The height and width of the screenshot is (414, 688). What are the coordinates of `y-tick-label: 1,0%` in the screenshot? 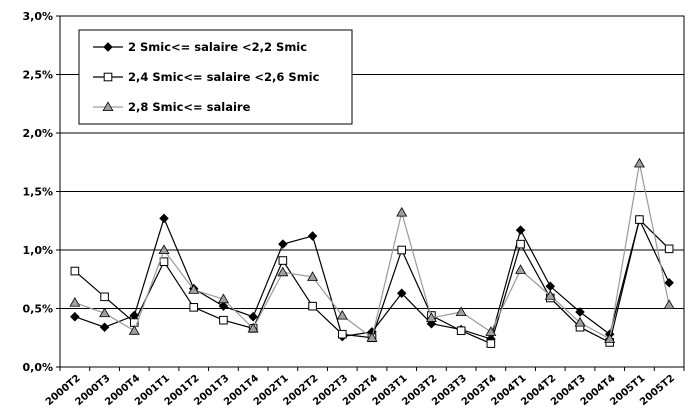 It's located at (37, 250).